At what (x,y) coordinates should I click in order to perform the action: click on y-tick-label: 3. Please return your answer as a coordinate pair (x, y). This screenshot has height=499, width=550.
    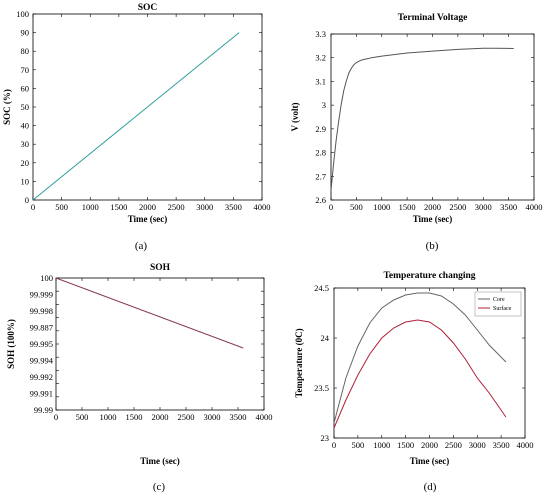
    Looking at the image, I should click on (324, 105).